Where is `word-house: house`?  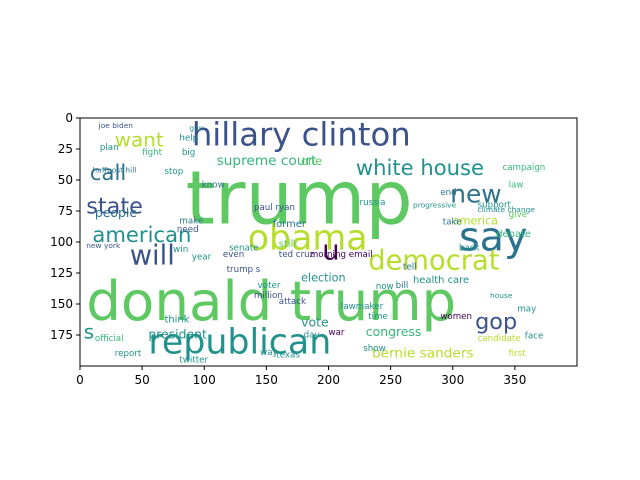
word-house: house is located at coordinates (501, 295).